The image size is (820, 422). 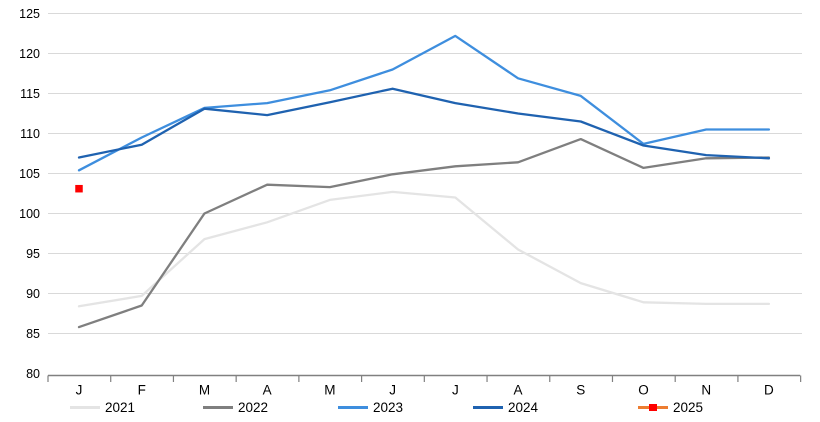 I want to click on x-axis-label-8: A, so click(x=518, y=390).